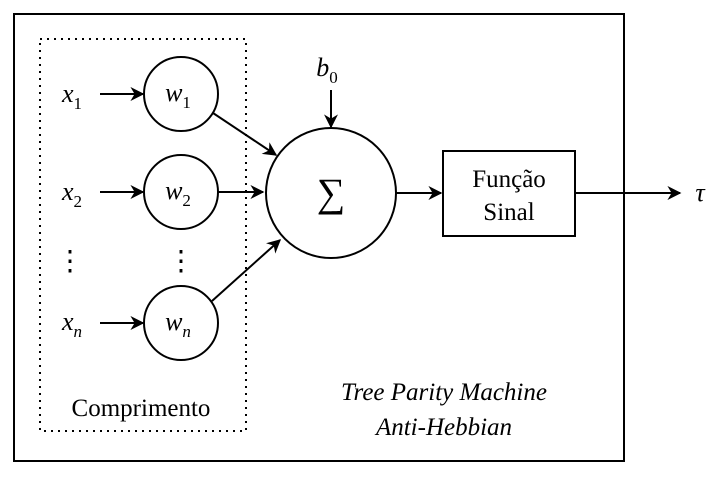  What do you see at coordinates (178, 324) in the screenshot?
I see `weight-label-wn: wn` at bounding box center [178, 324].